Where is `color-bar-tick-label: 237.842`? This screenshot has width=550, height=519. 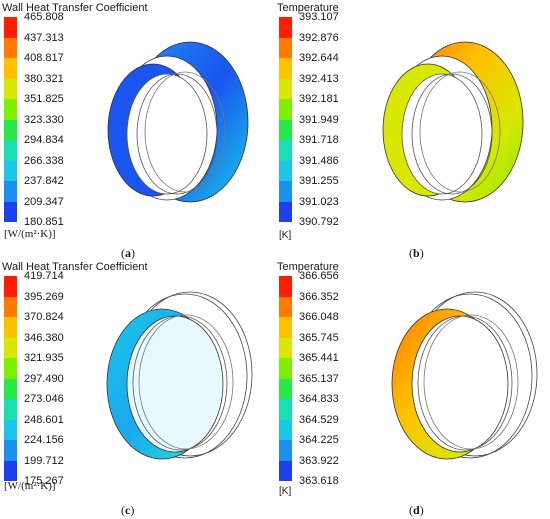 color-bar-tick-label: 237.842 is located at coordinates (44, 181).